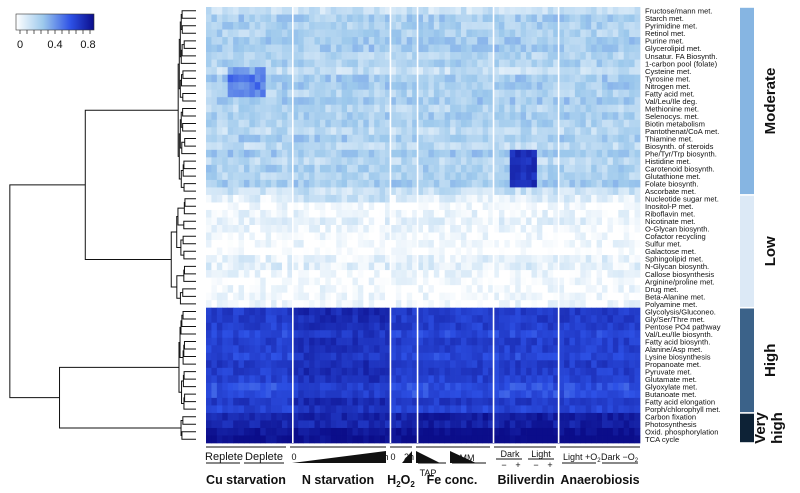  Describe the element at coordinates (55, 32) in the screenshot. I see `colorbar-ticks` at that location.